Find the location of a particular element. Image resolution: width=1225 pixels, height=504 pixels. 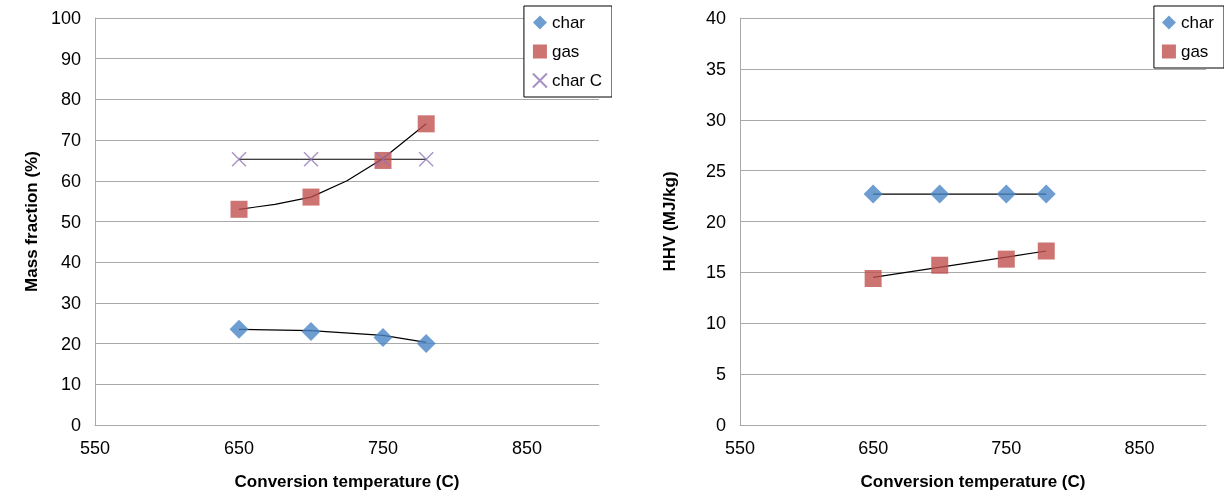

y-tick-label: 25 is located at coordinates (715, 170).